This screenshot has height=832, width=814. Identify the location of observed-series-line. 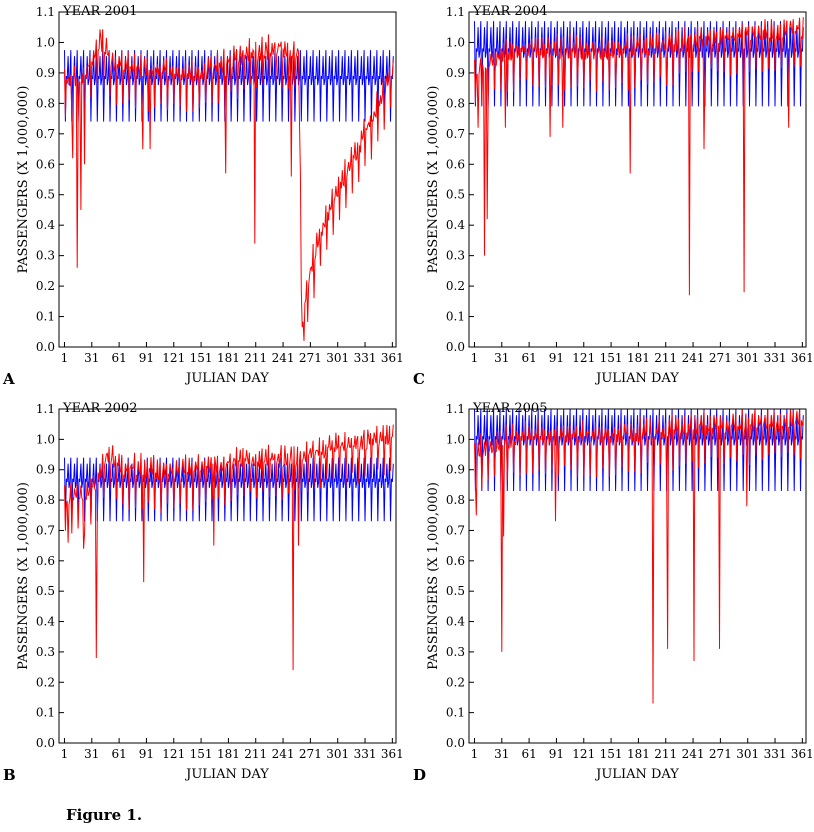
(639, 156).